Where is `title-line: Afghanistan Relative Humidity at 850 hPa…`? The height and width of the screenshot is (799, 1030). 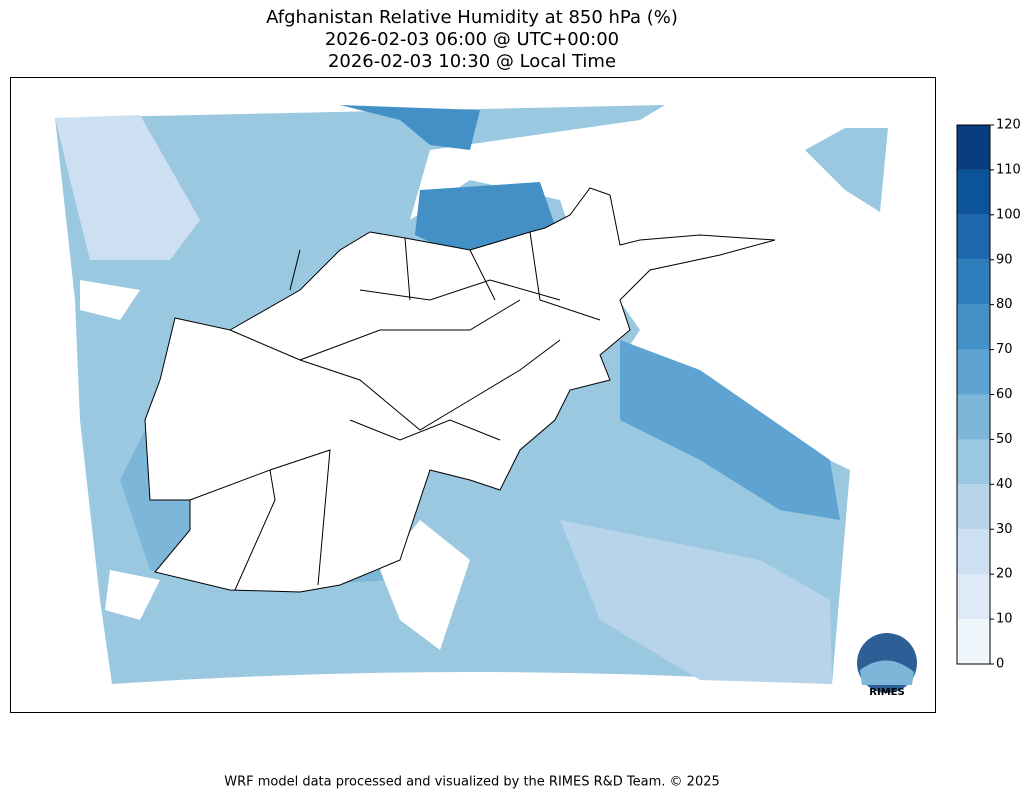 title-line: Afghanistan Relative Humidity at 850 hPa… is located at coordinates (472, 17).